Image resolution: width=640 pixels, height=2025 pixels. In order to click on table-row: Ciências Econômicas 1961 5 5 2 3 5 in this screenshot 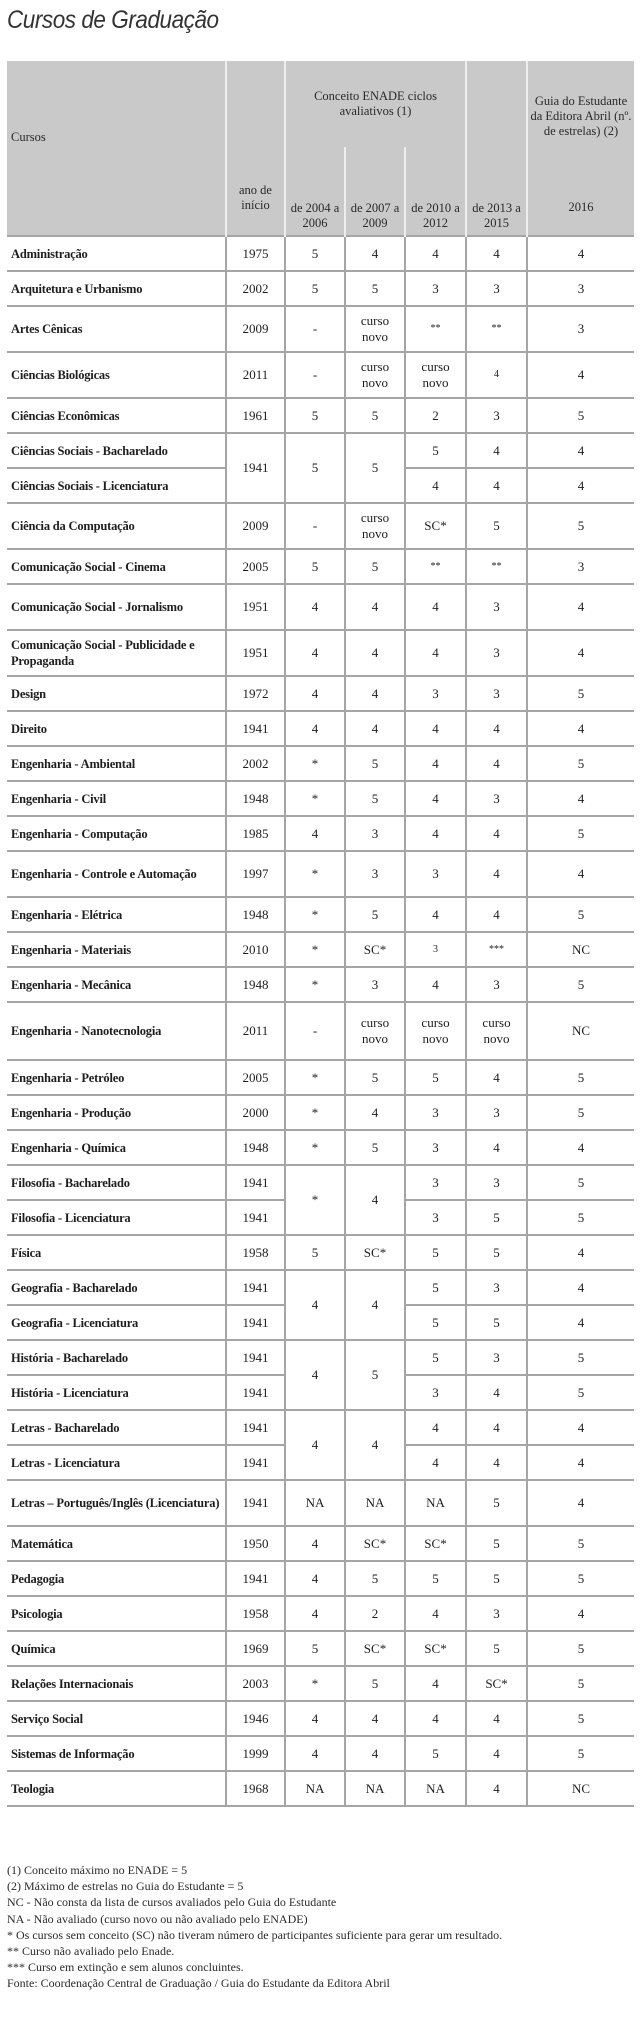, I will do `click(321, 415)`.